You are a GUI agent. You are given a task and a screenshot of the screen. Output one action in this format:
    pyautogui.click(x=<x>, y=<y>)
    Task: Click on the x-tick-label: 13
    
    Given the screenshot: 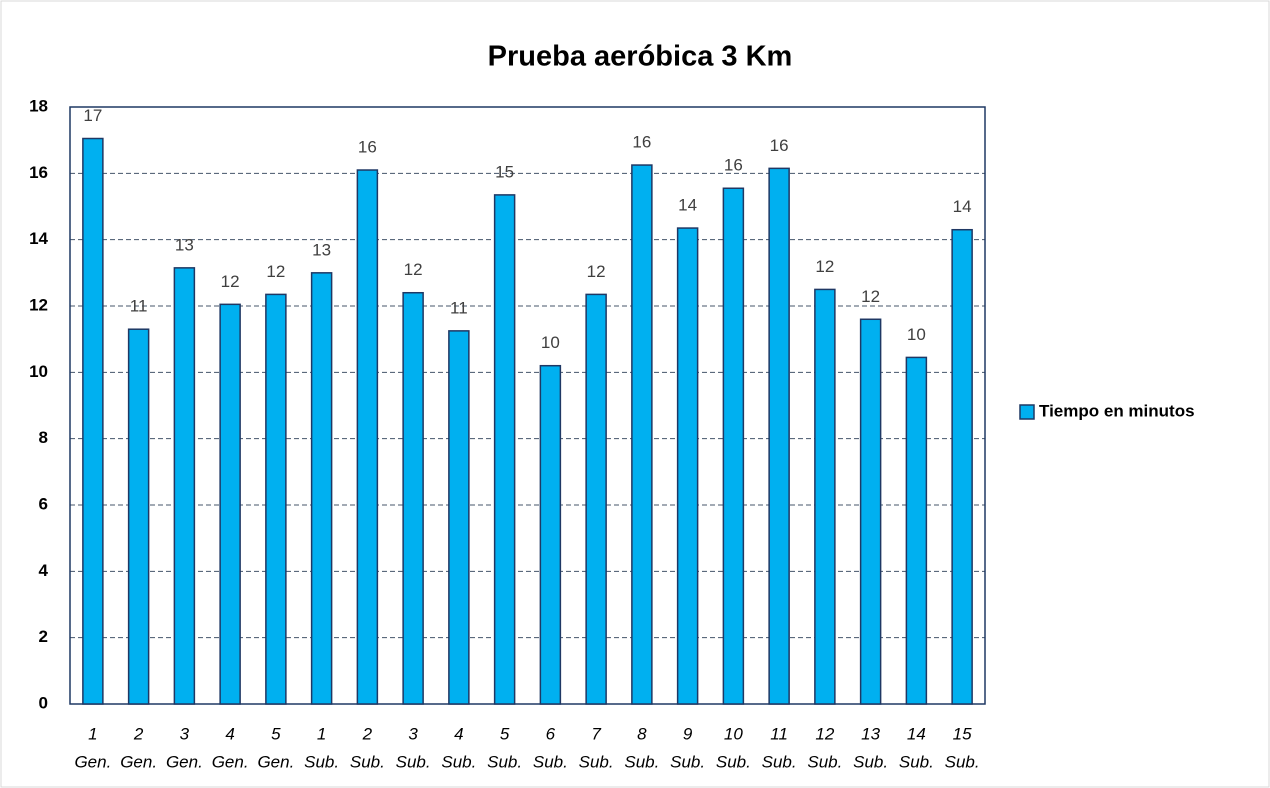 What is the action you would take?
    pyautogui.click(x=870, y=733)
    